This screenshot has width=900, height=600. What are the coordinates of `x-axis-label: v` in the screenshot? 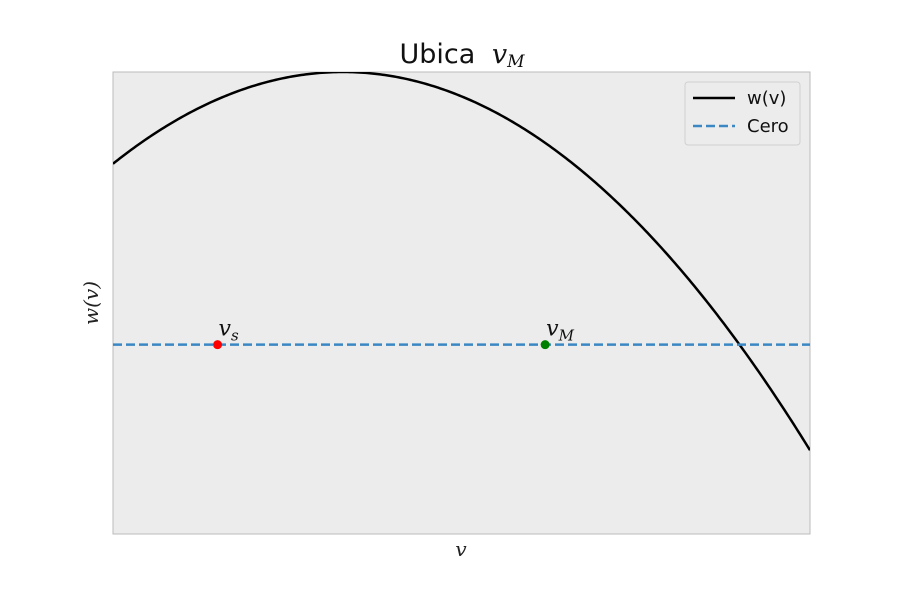 It's located at (461, 549).